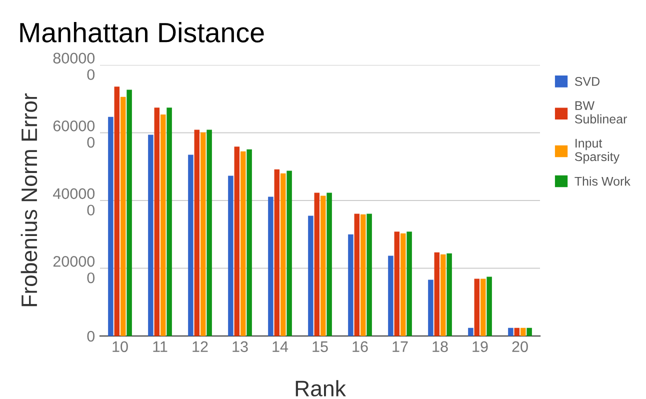  What do you see at coordinates (74, 202) in the screenshot?
I see `y-tick-label: 40000 0` at bounding box center [74, 202].